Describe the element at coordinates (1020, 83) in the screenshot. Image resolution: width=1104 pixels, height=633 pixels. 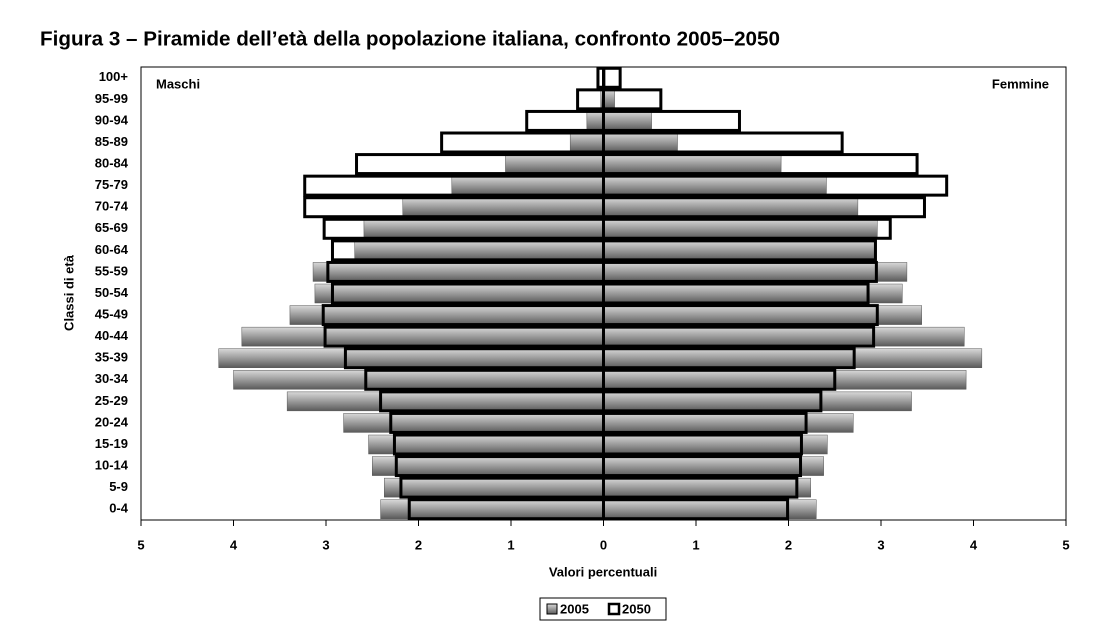
I see `right-annotation: Femmine` at that location.